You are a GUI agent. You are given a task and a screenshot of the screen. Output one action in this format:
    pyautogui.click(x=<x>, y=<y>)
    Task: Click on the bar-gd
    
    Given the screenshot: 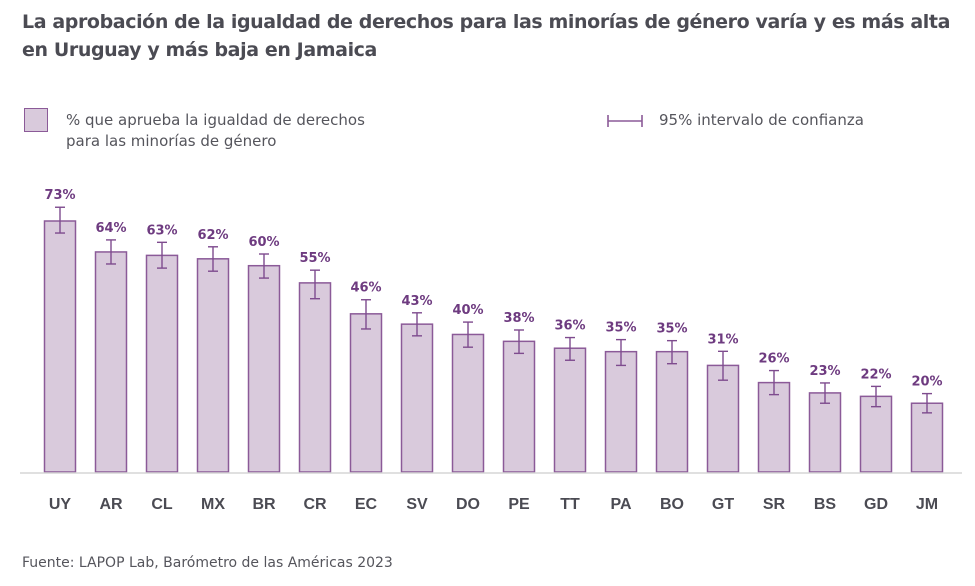 What is the action you would take?
    pyautogui.click(x=876, y=434)
    